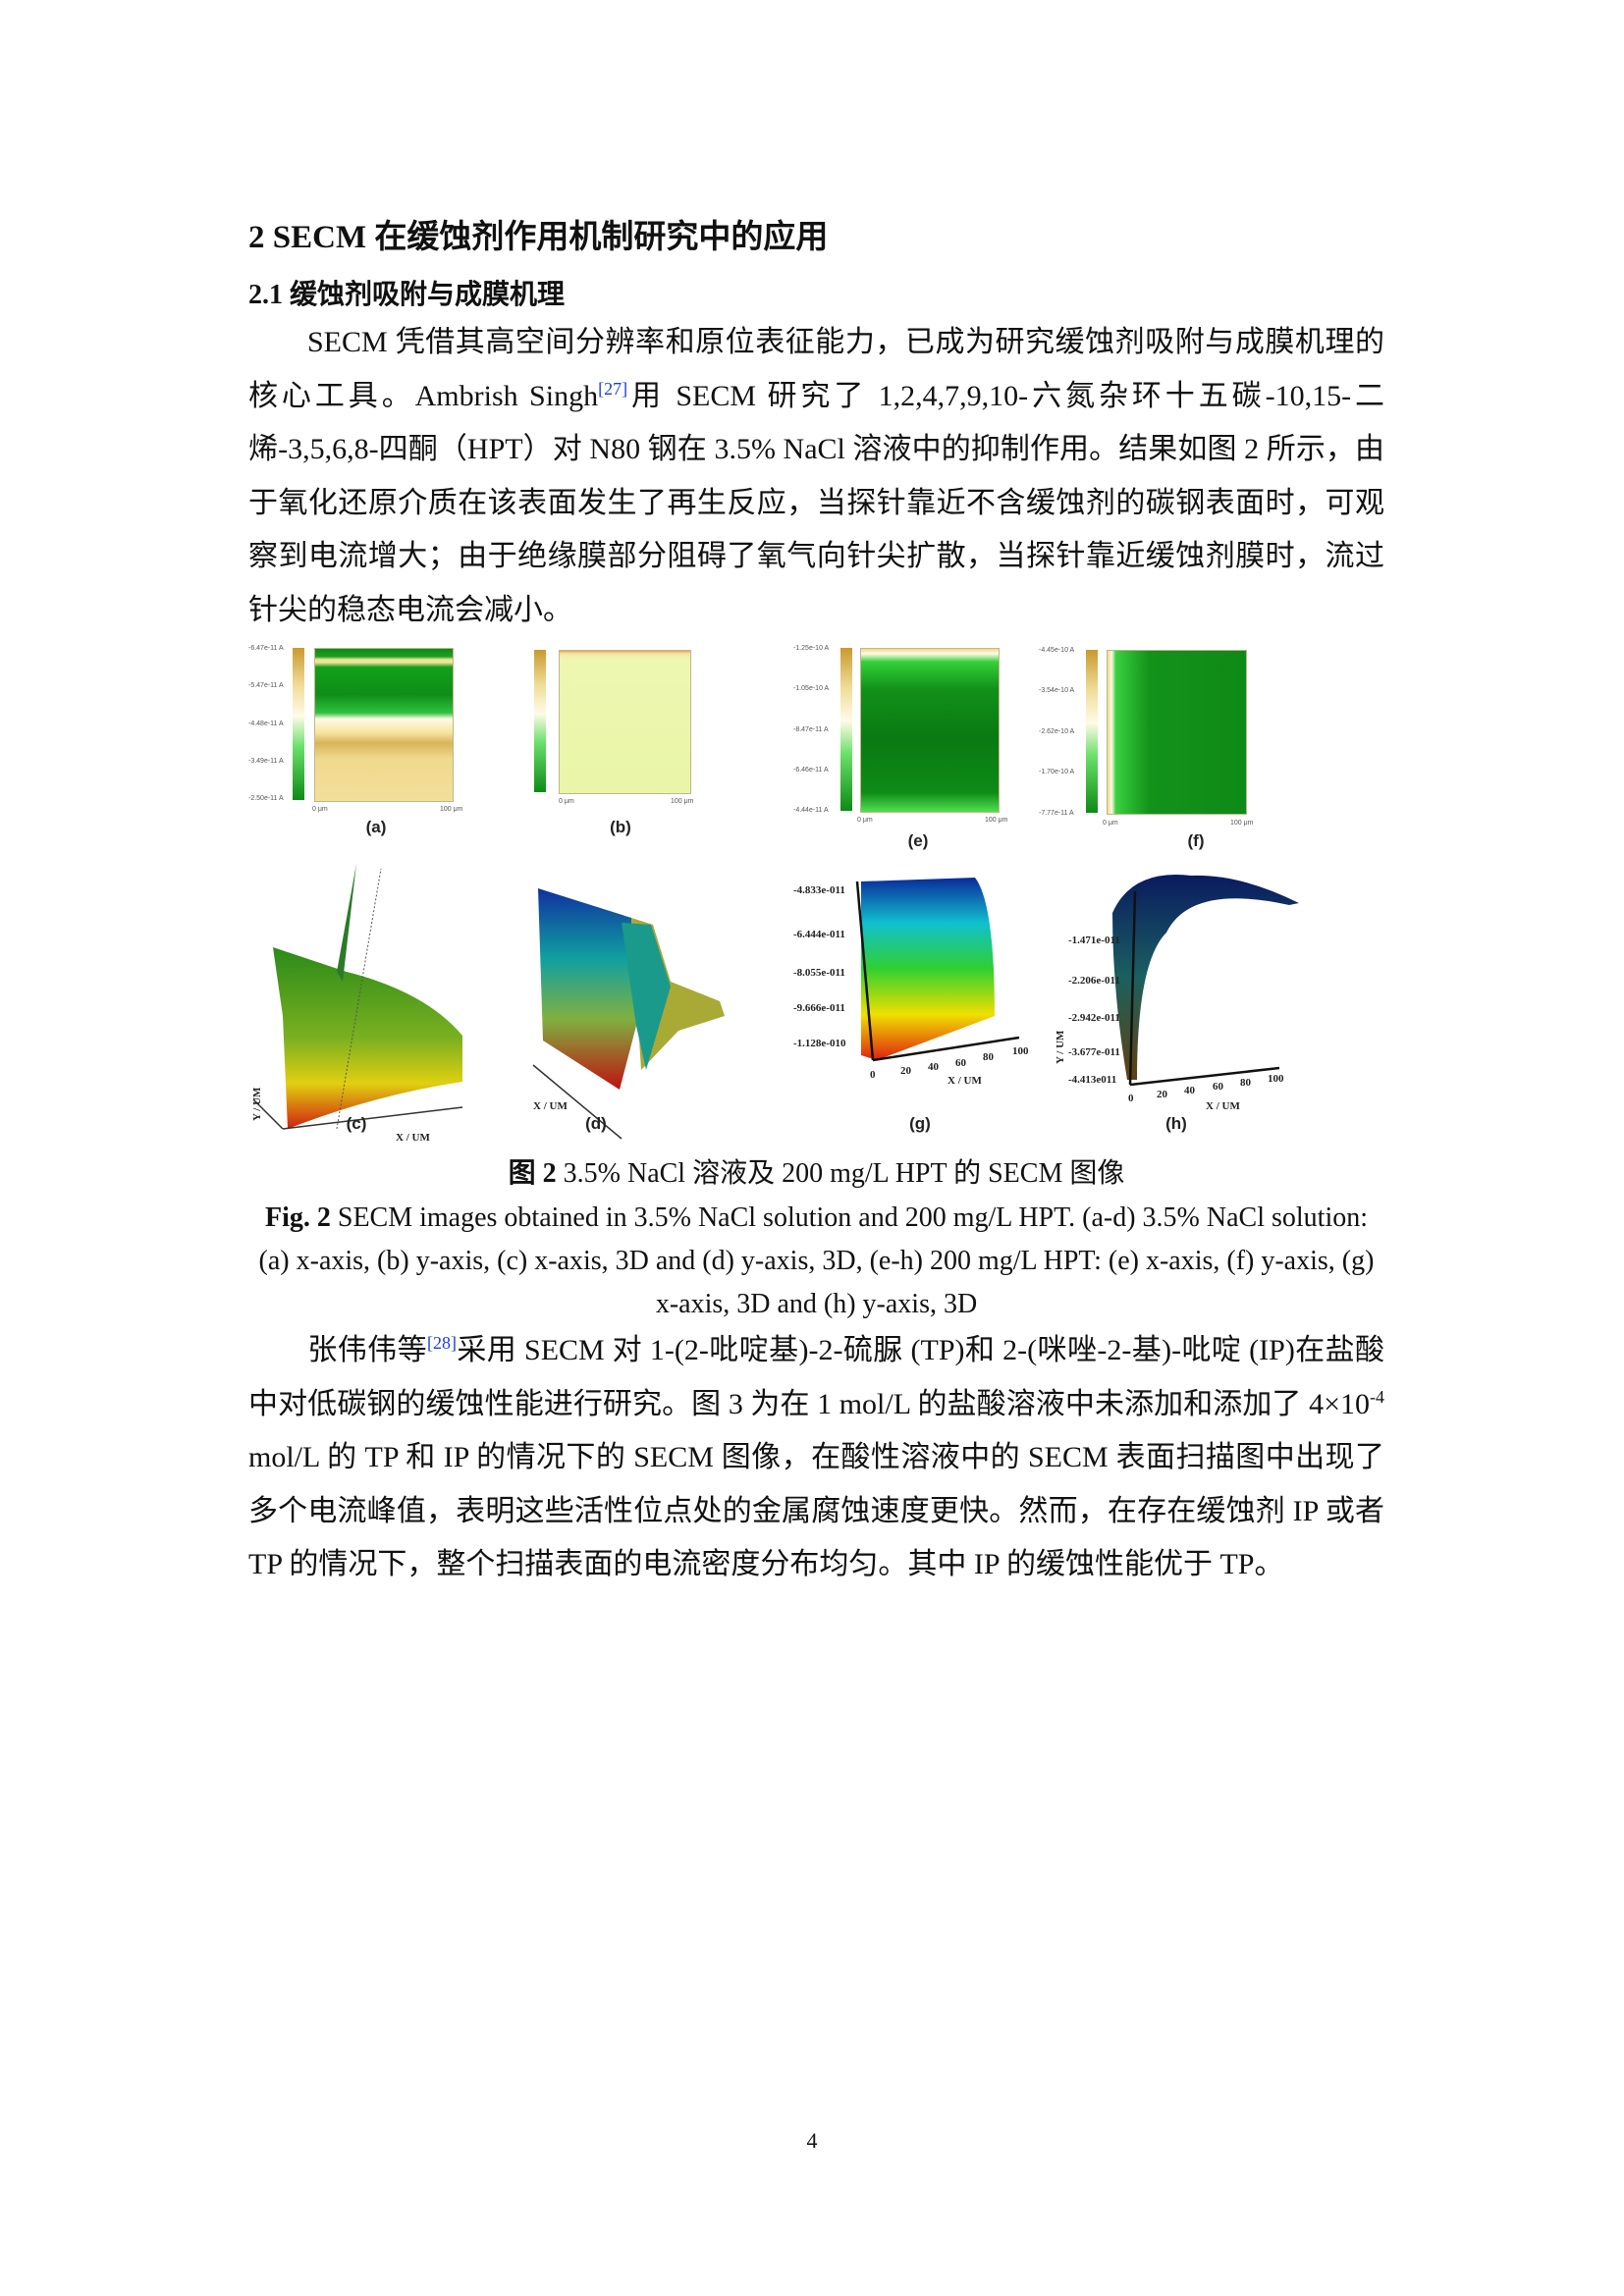 The width and height of the screenshot is (1624, 2296). What do you see at coordinates (811, 688) in the screenshot?
I see `tick-e-1: -1.05e-10 A` at bounding box center [811, 688].